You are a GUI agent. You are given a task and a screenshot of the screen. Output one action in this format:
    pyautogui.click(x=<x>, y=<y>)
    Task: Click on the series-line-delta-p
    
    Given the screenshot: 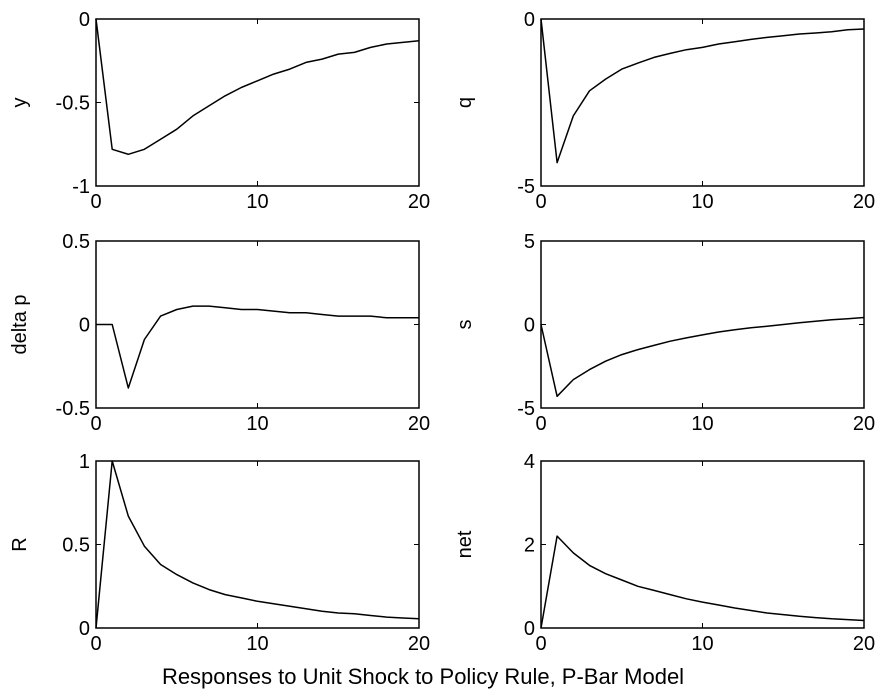 What is the action you would take?
    pyautogui.click(x=257, y=347)
    